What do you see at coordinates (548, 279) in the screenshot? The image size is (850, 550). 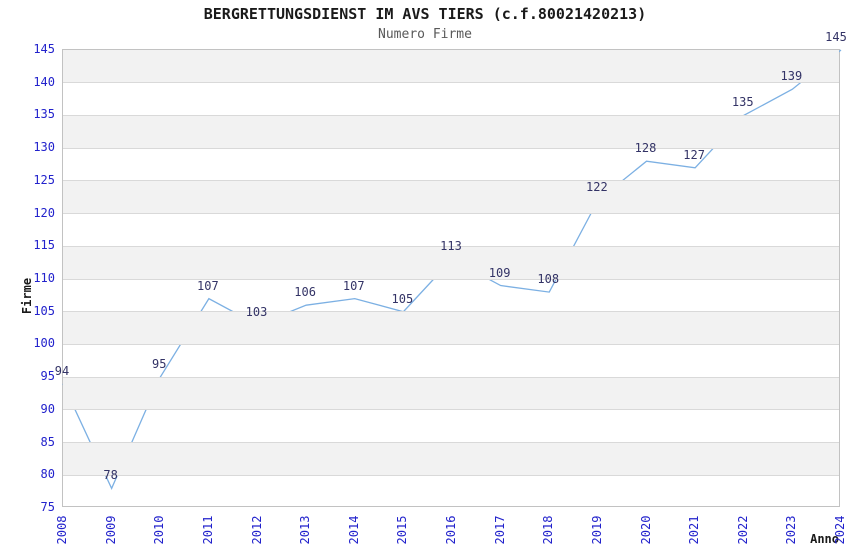 I see `data-label: 108` at bounding box center [548, 279].